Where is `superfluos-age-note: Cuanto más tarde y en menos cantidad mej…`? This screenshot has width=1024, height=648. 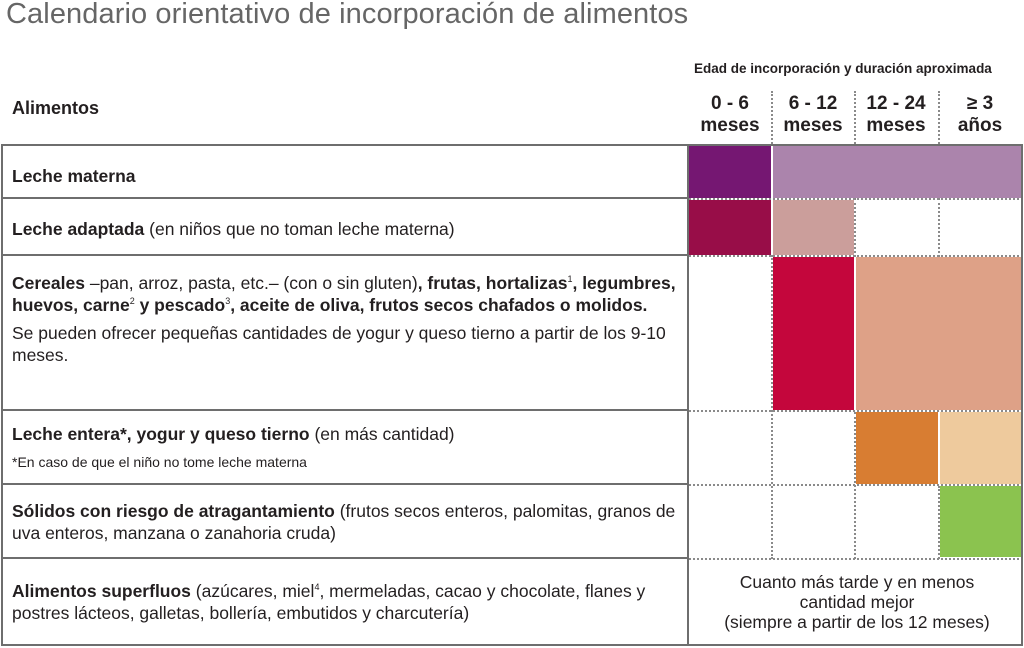
superfluos-age-note: Cuanto más tarde y en menos cantidad mej… is located at coordinates (857, 602).